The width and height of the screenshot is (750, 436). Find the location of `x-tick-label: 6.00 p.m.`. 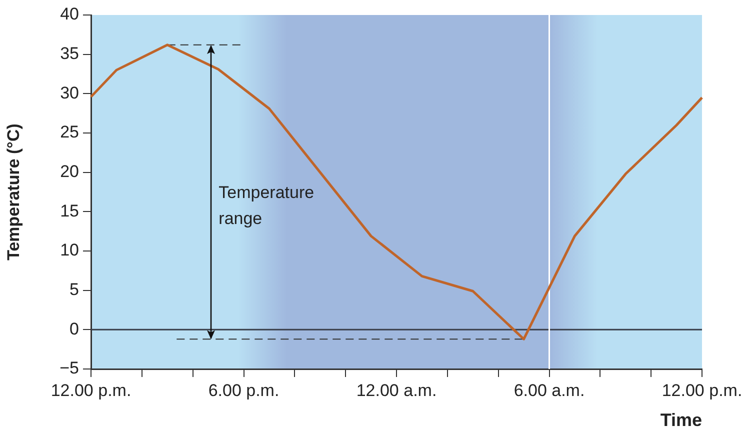

x-tick-label: 6.00 p.m. is located at coordinates (244, 390).